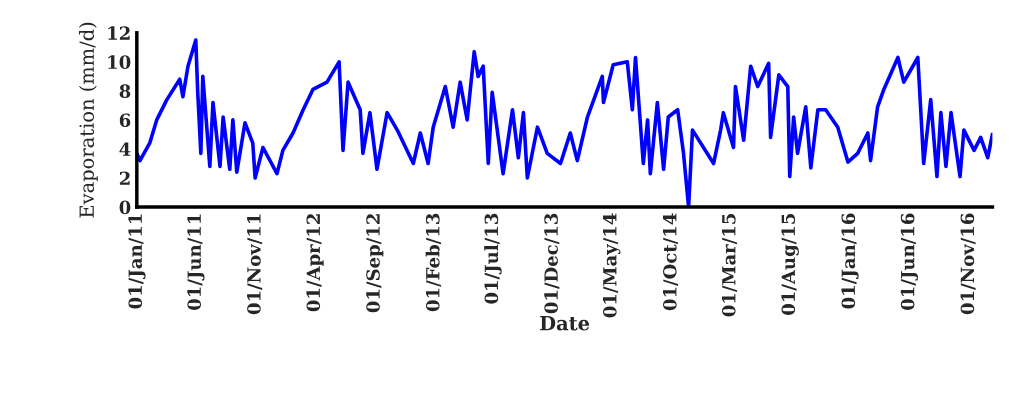 Image resolution: width=1021 pixels, height=410 pixels. What do you see at coordinates (315, 263) in the screenshot?
I see `x-tick-label: 01/Apr/12` at bounding box center [315, 263].